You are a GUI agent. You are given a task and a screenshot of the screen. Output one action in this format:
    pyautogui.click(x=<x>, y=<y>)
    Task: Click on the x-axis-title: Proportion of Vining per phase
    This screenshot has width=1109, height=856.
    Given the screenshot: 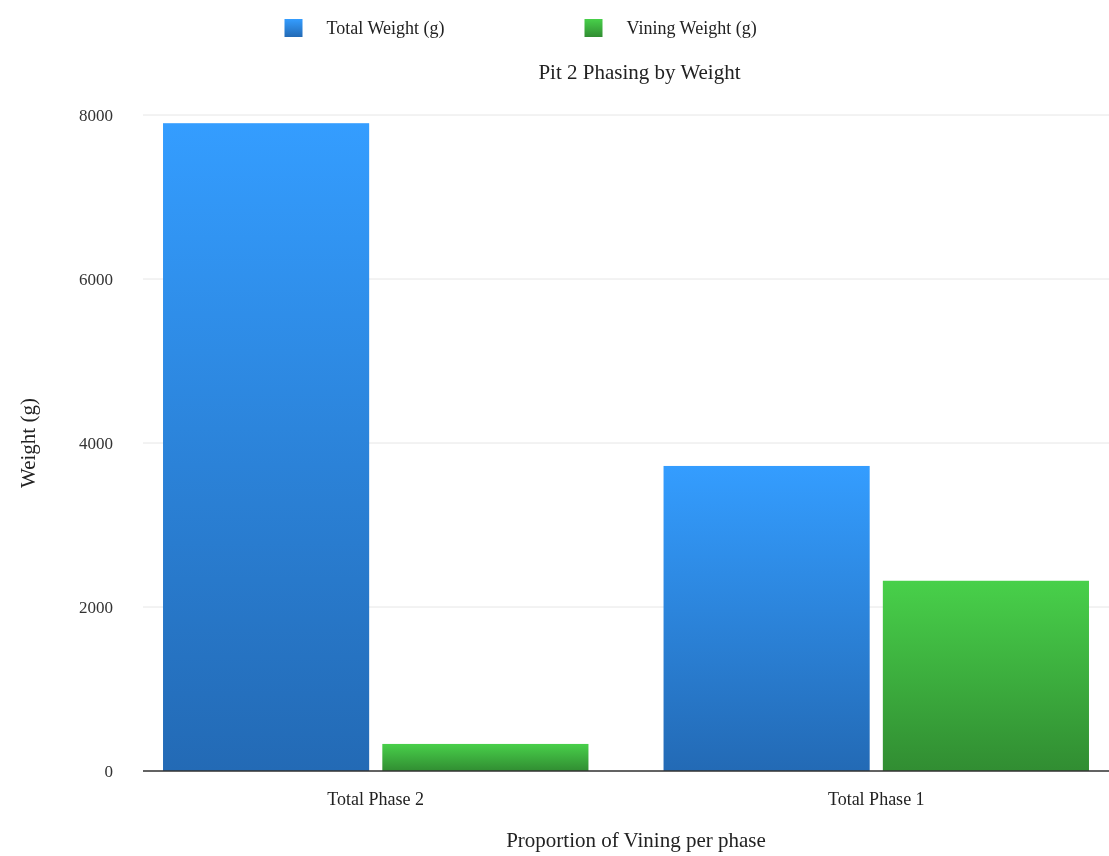 What is the action you would take?
    pyautogui.click(x=636, y=840)
    